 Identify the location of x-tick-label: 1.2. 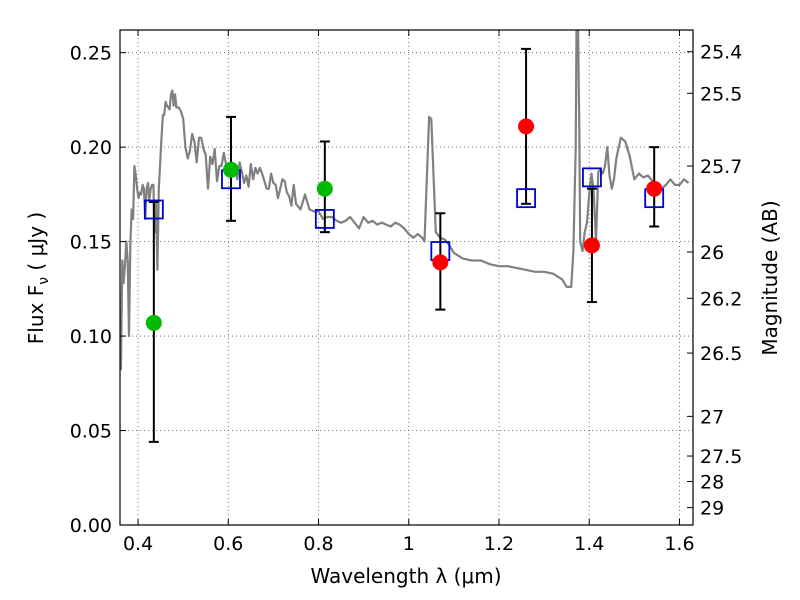
(499, 544).